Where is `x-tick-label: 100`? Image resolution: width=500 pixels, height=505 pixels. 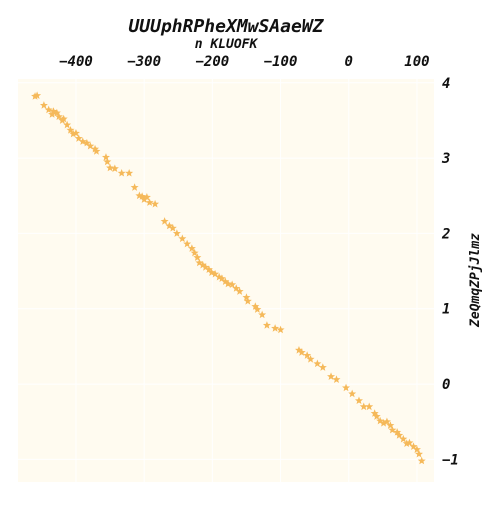 x-tick-label: 100 is located at coordinates (416, 62).